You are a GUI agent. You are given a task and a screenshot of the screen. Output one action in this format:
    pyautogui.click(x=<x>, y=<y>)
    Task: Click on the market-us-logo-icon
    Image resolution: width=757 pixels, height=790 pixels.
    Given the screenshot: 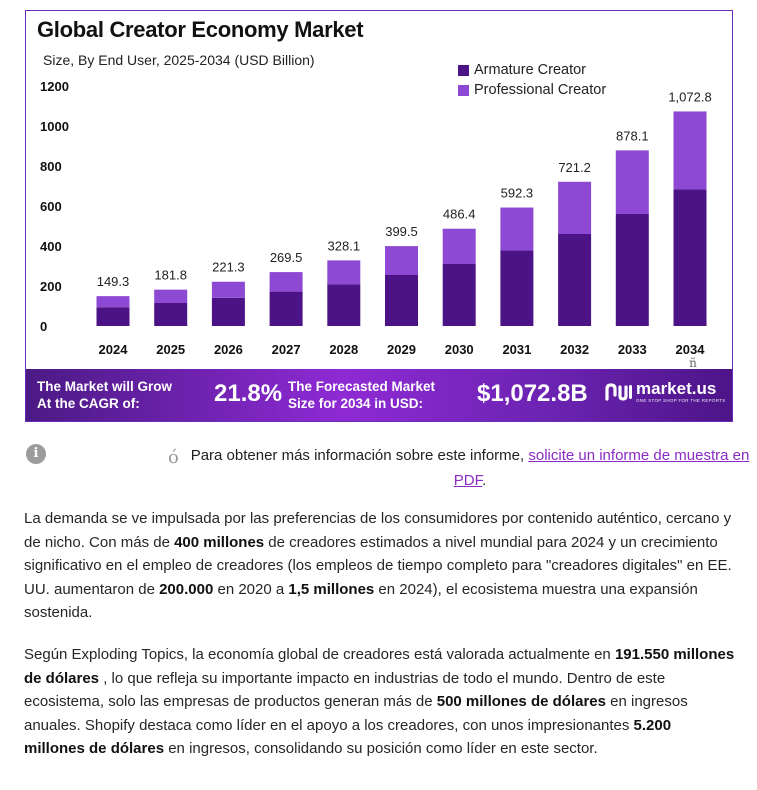 What is the action you would take?
    pyautogui.click(x=618, y=392)
    